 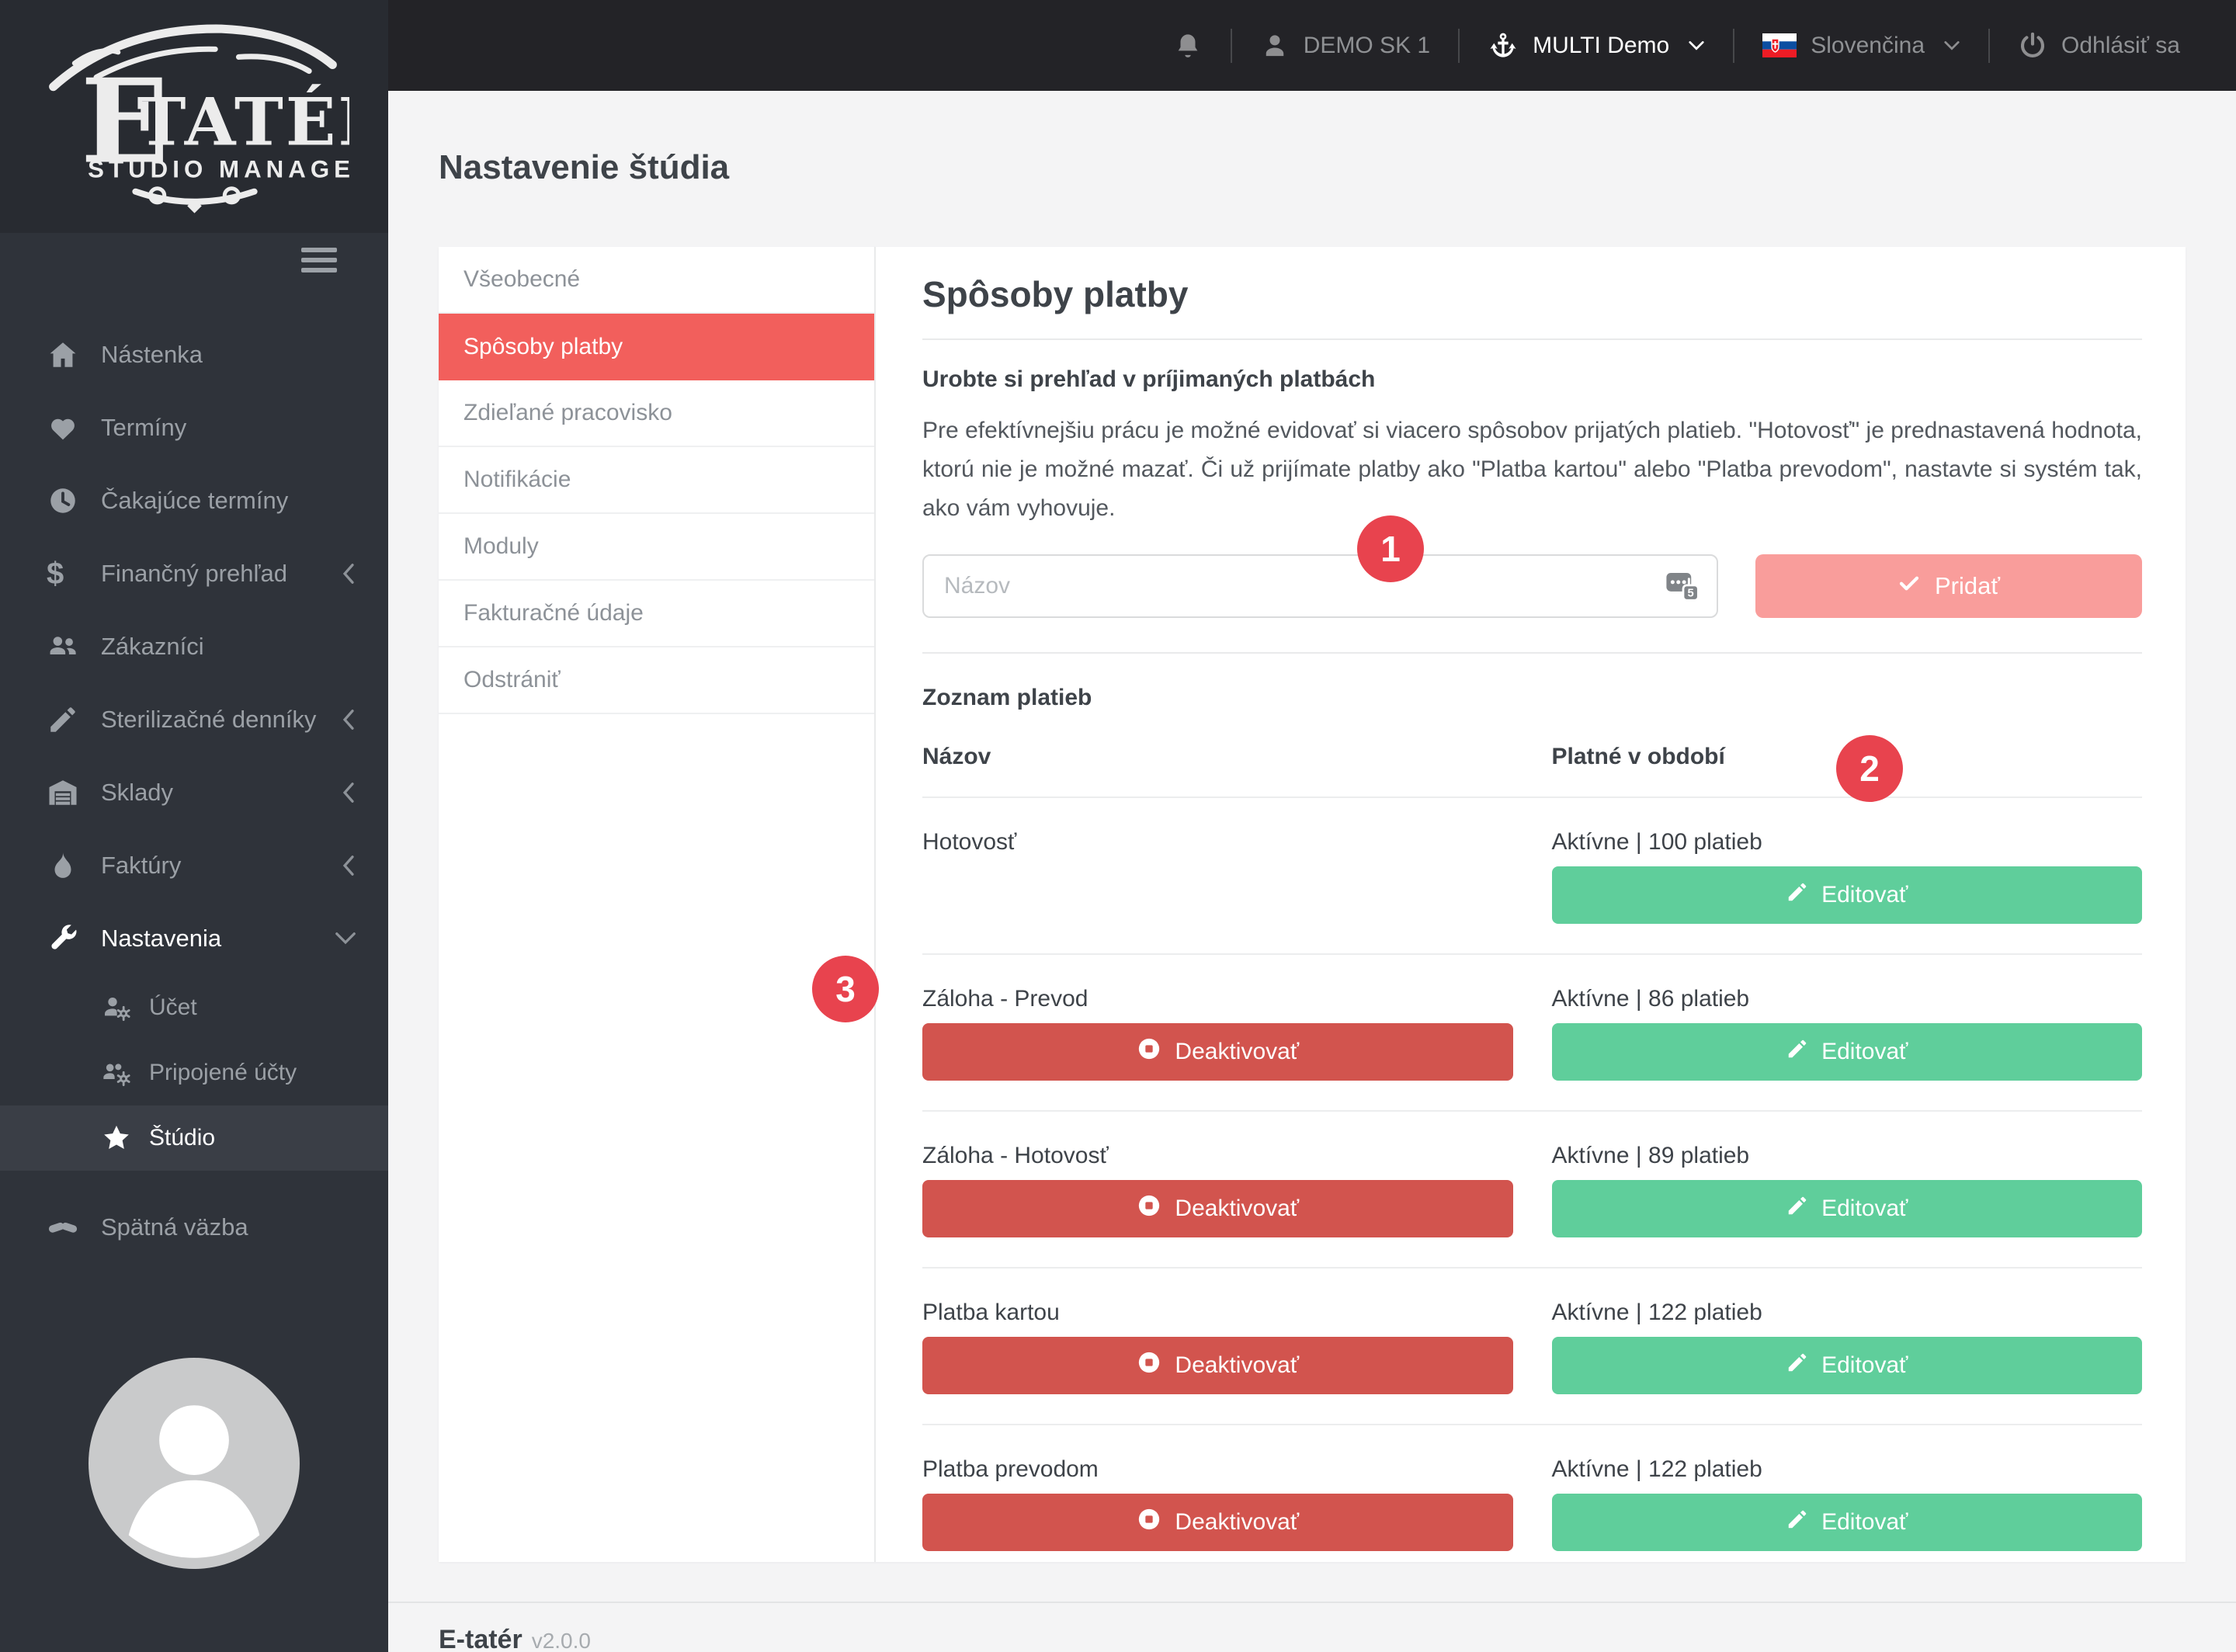 I want to click on home-icon, so click(x=74, y=354).